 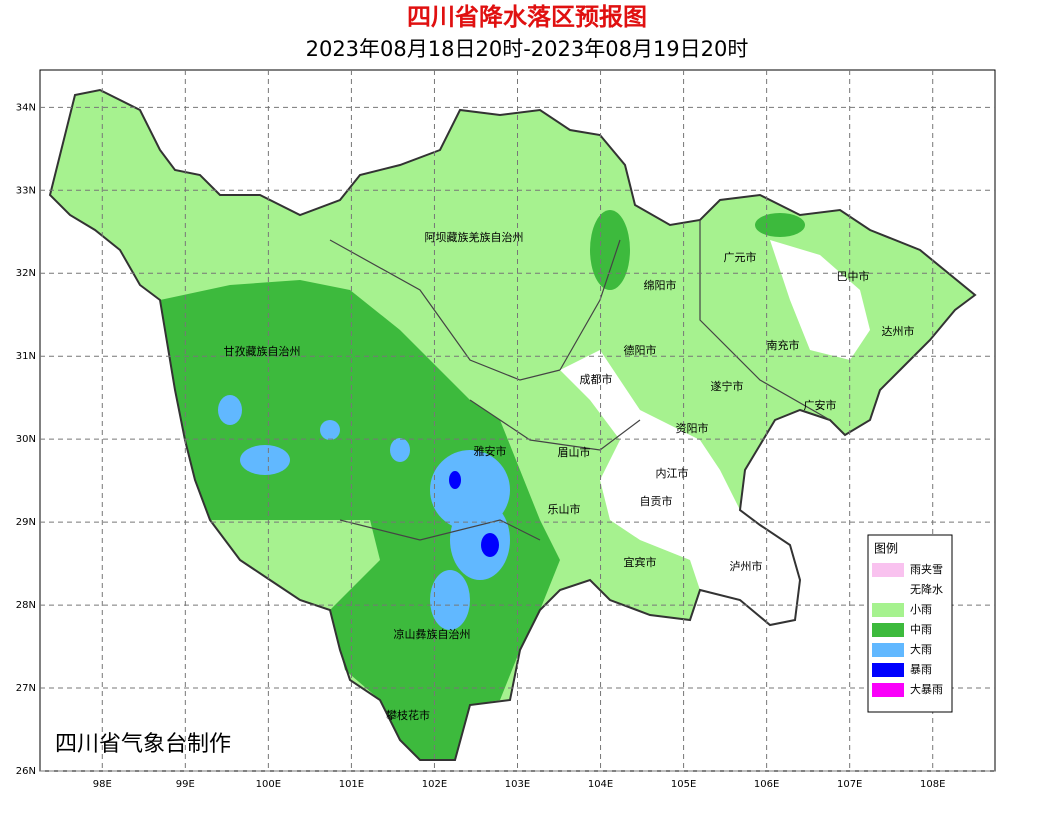 I want to click on place-label: 内江市, so click(x=672, y=473).